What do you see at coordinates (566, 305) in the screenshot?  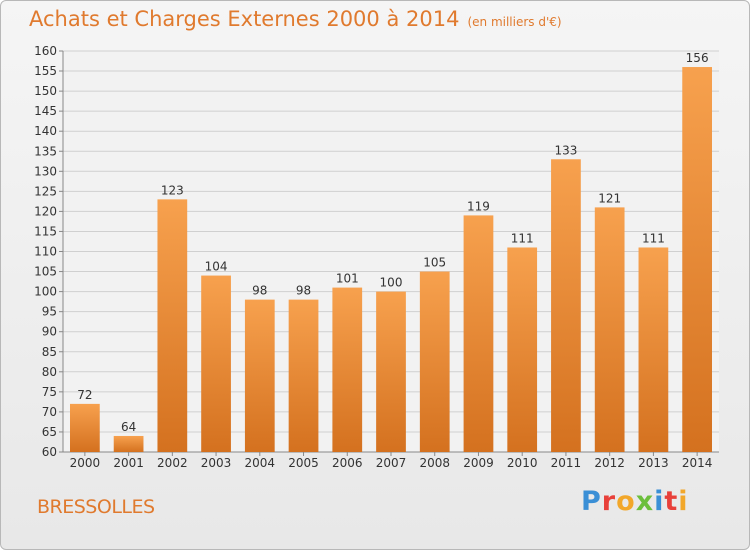 I see `bar-2011` at bounding box center [566, 305].